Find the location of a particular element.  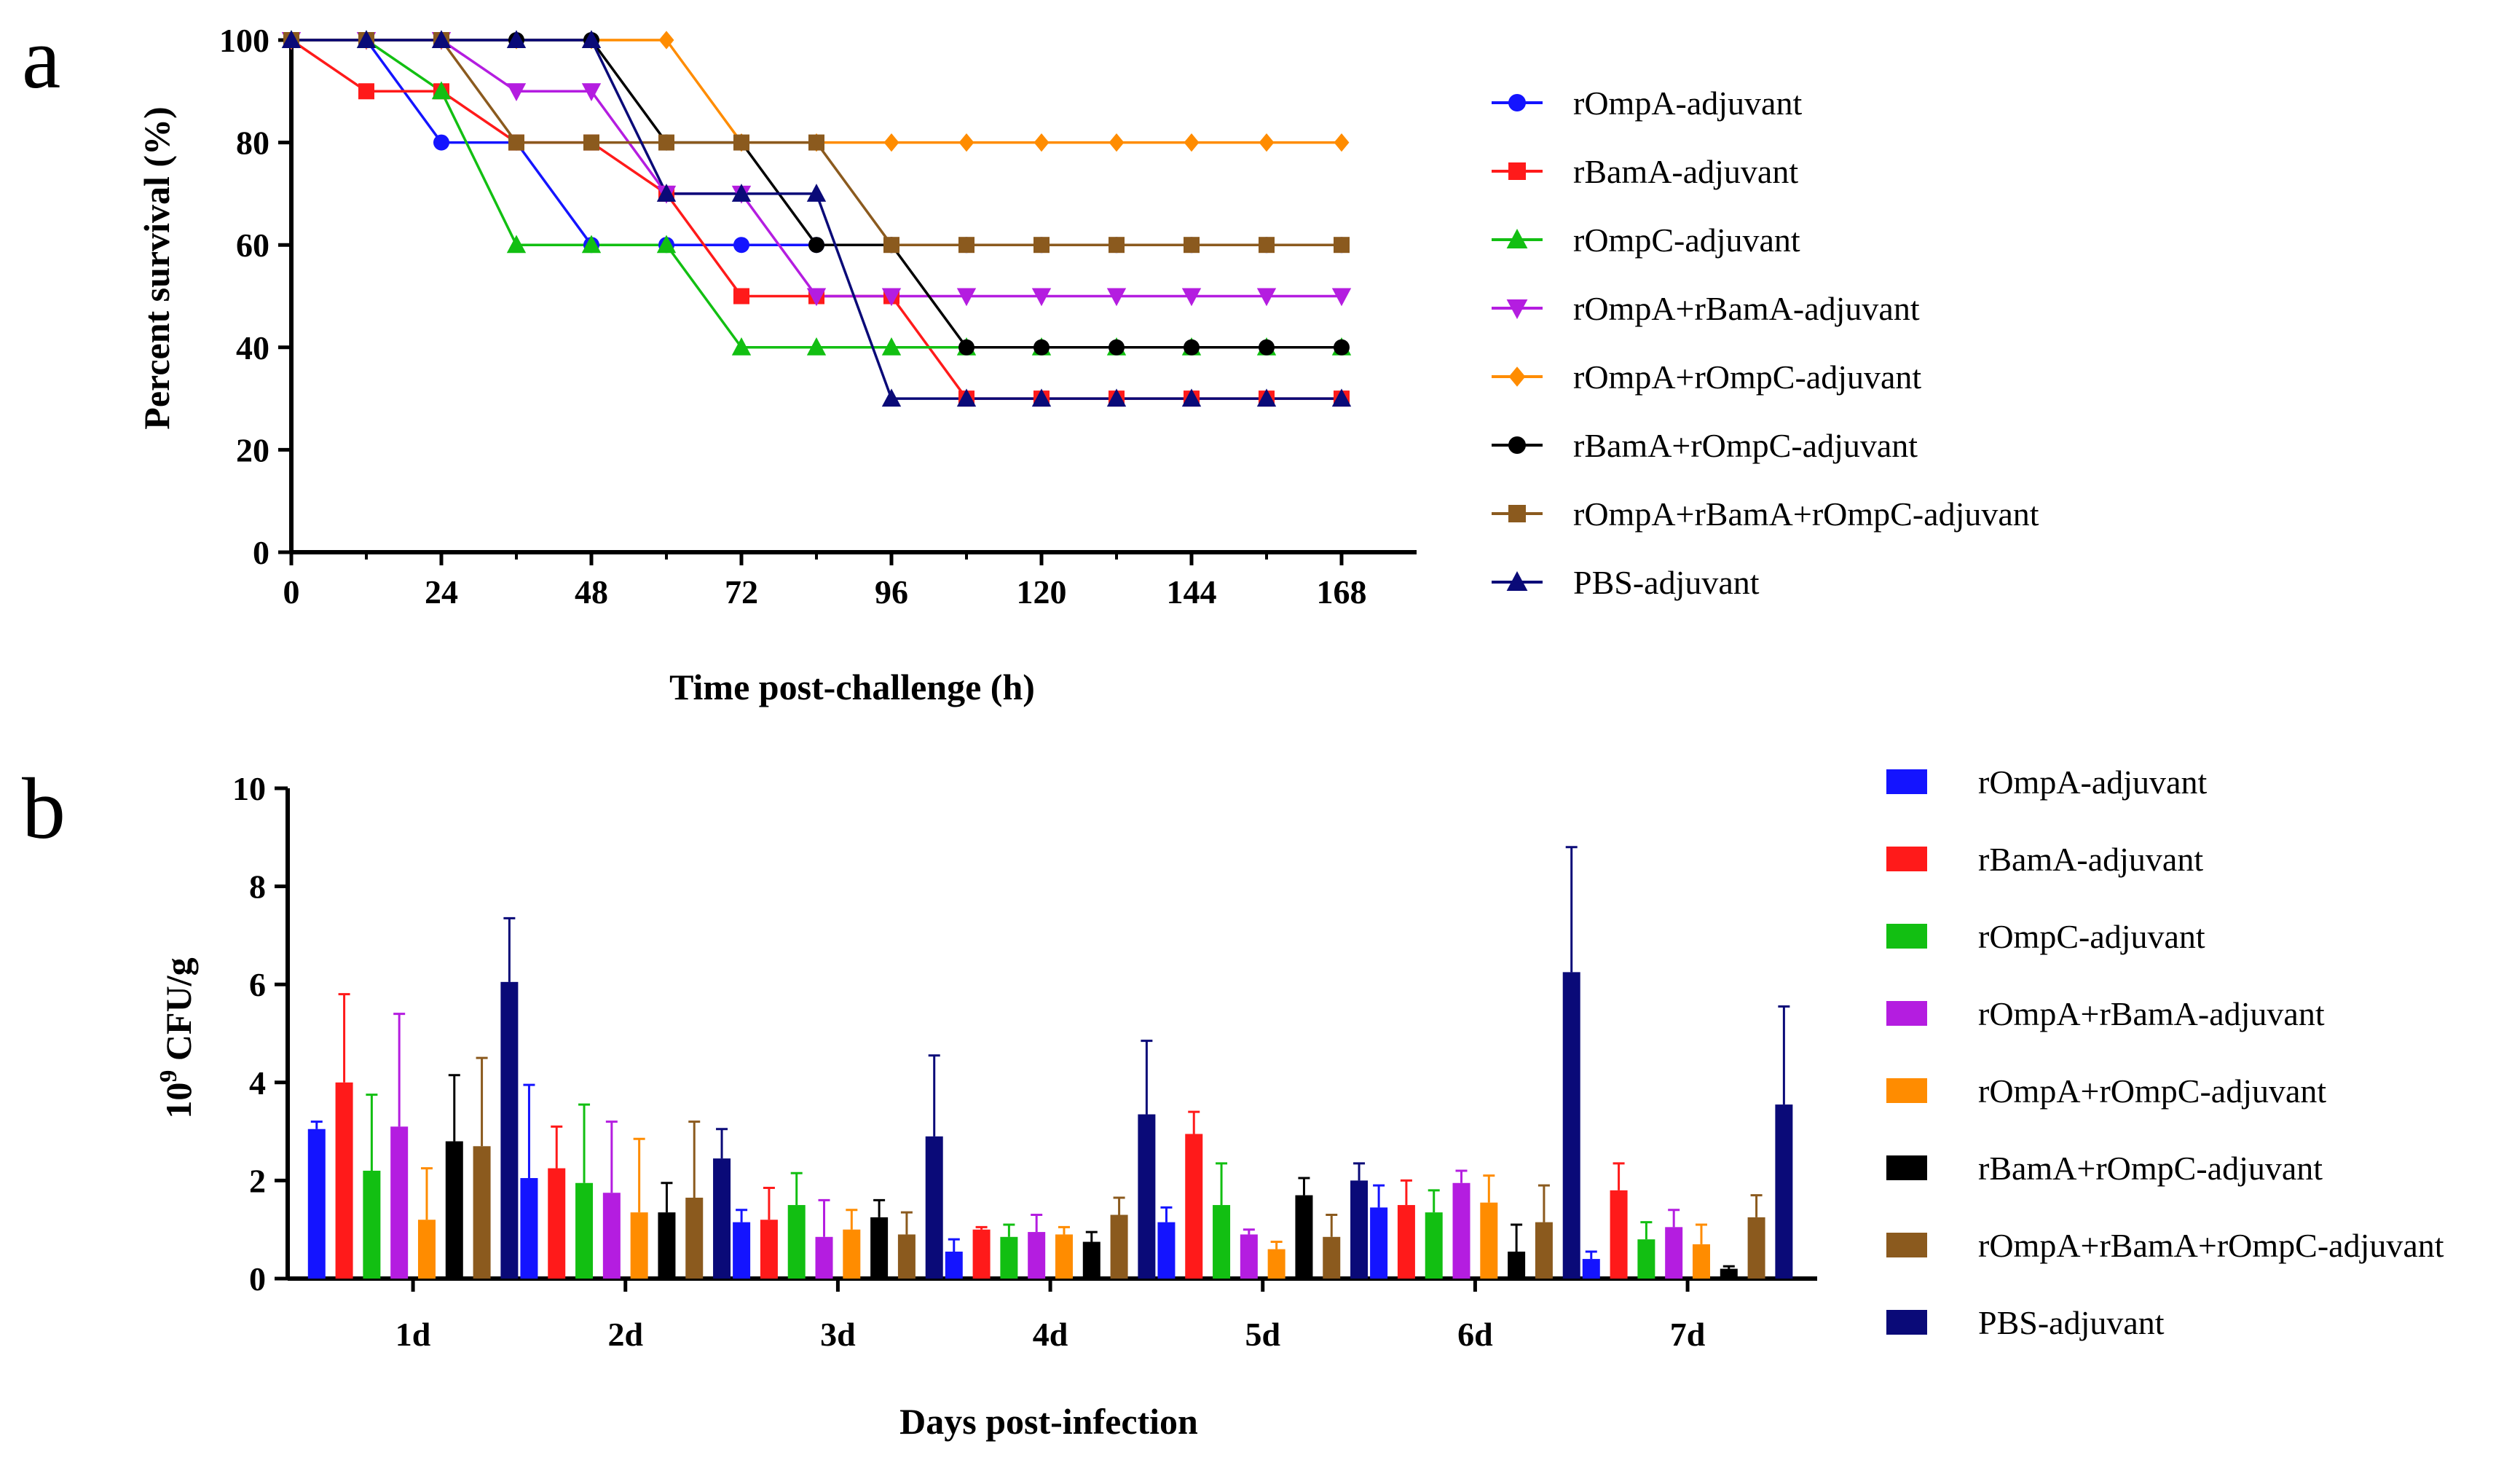

panel-a-legend-label: rOmpA+rBamA+rOmpC-adjuvant is located at coordinates (1806, 514).